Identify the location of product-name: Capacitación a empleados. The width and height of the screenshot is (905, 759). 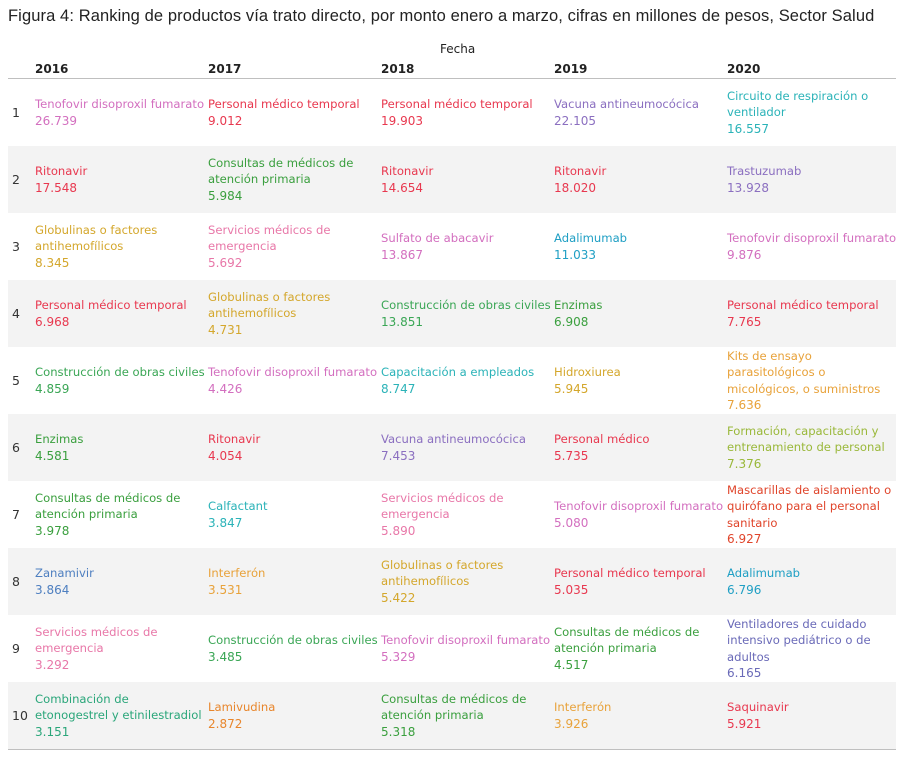
(458, 372).